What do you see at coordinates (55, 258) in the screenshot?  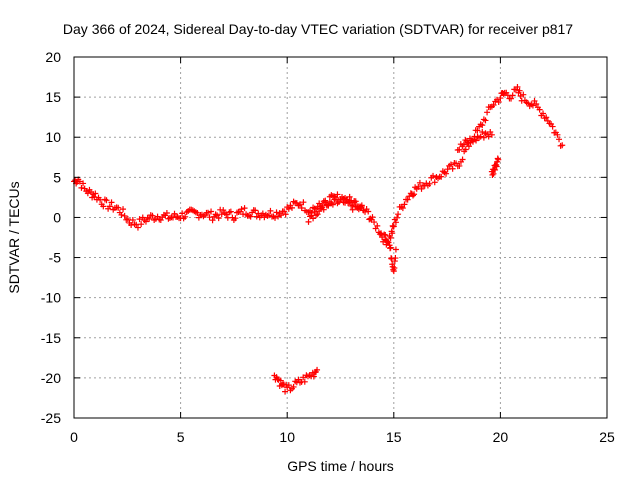 I see `y-tick-label: -5` at bounding box center [55, 258].